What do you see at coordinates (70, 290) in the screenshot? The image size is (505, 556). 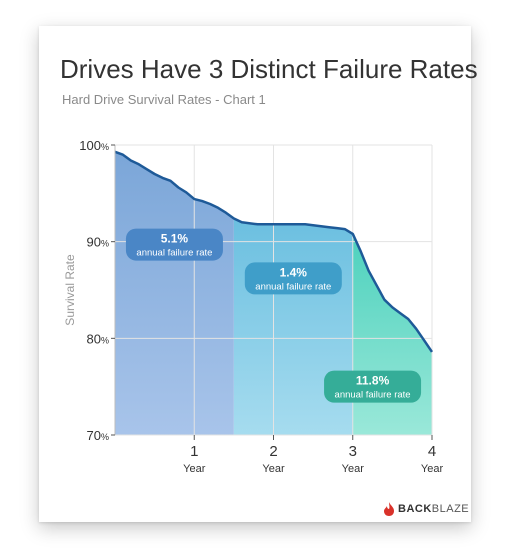 I see `y-axis-title: Survival Rate` at bounding box center [70, 290].